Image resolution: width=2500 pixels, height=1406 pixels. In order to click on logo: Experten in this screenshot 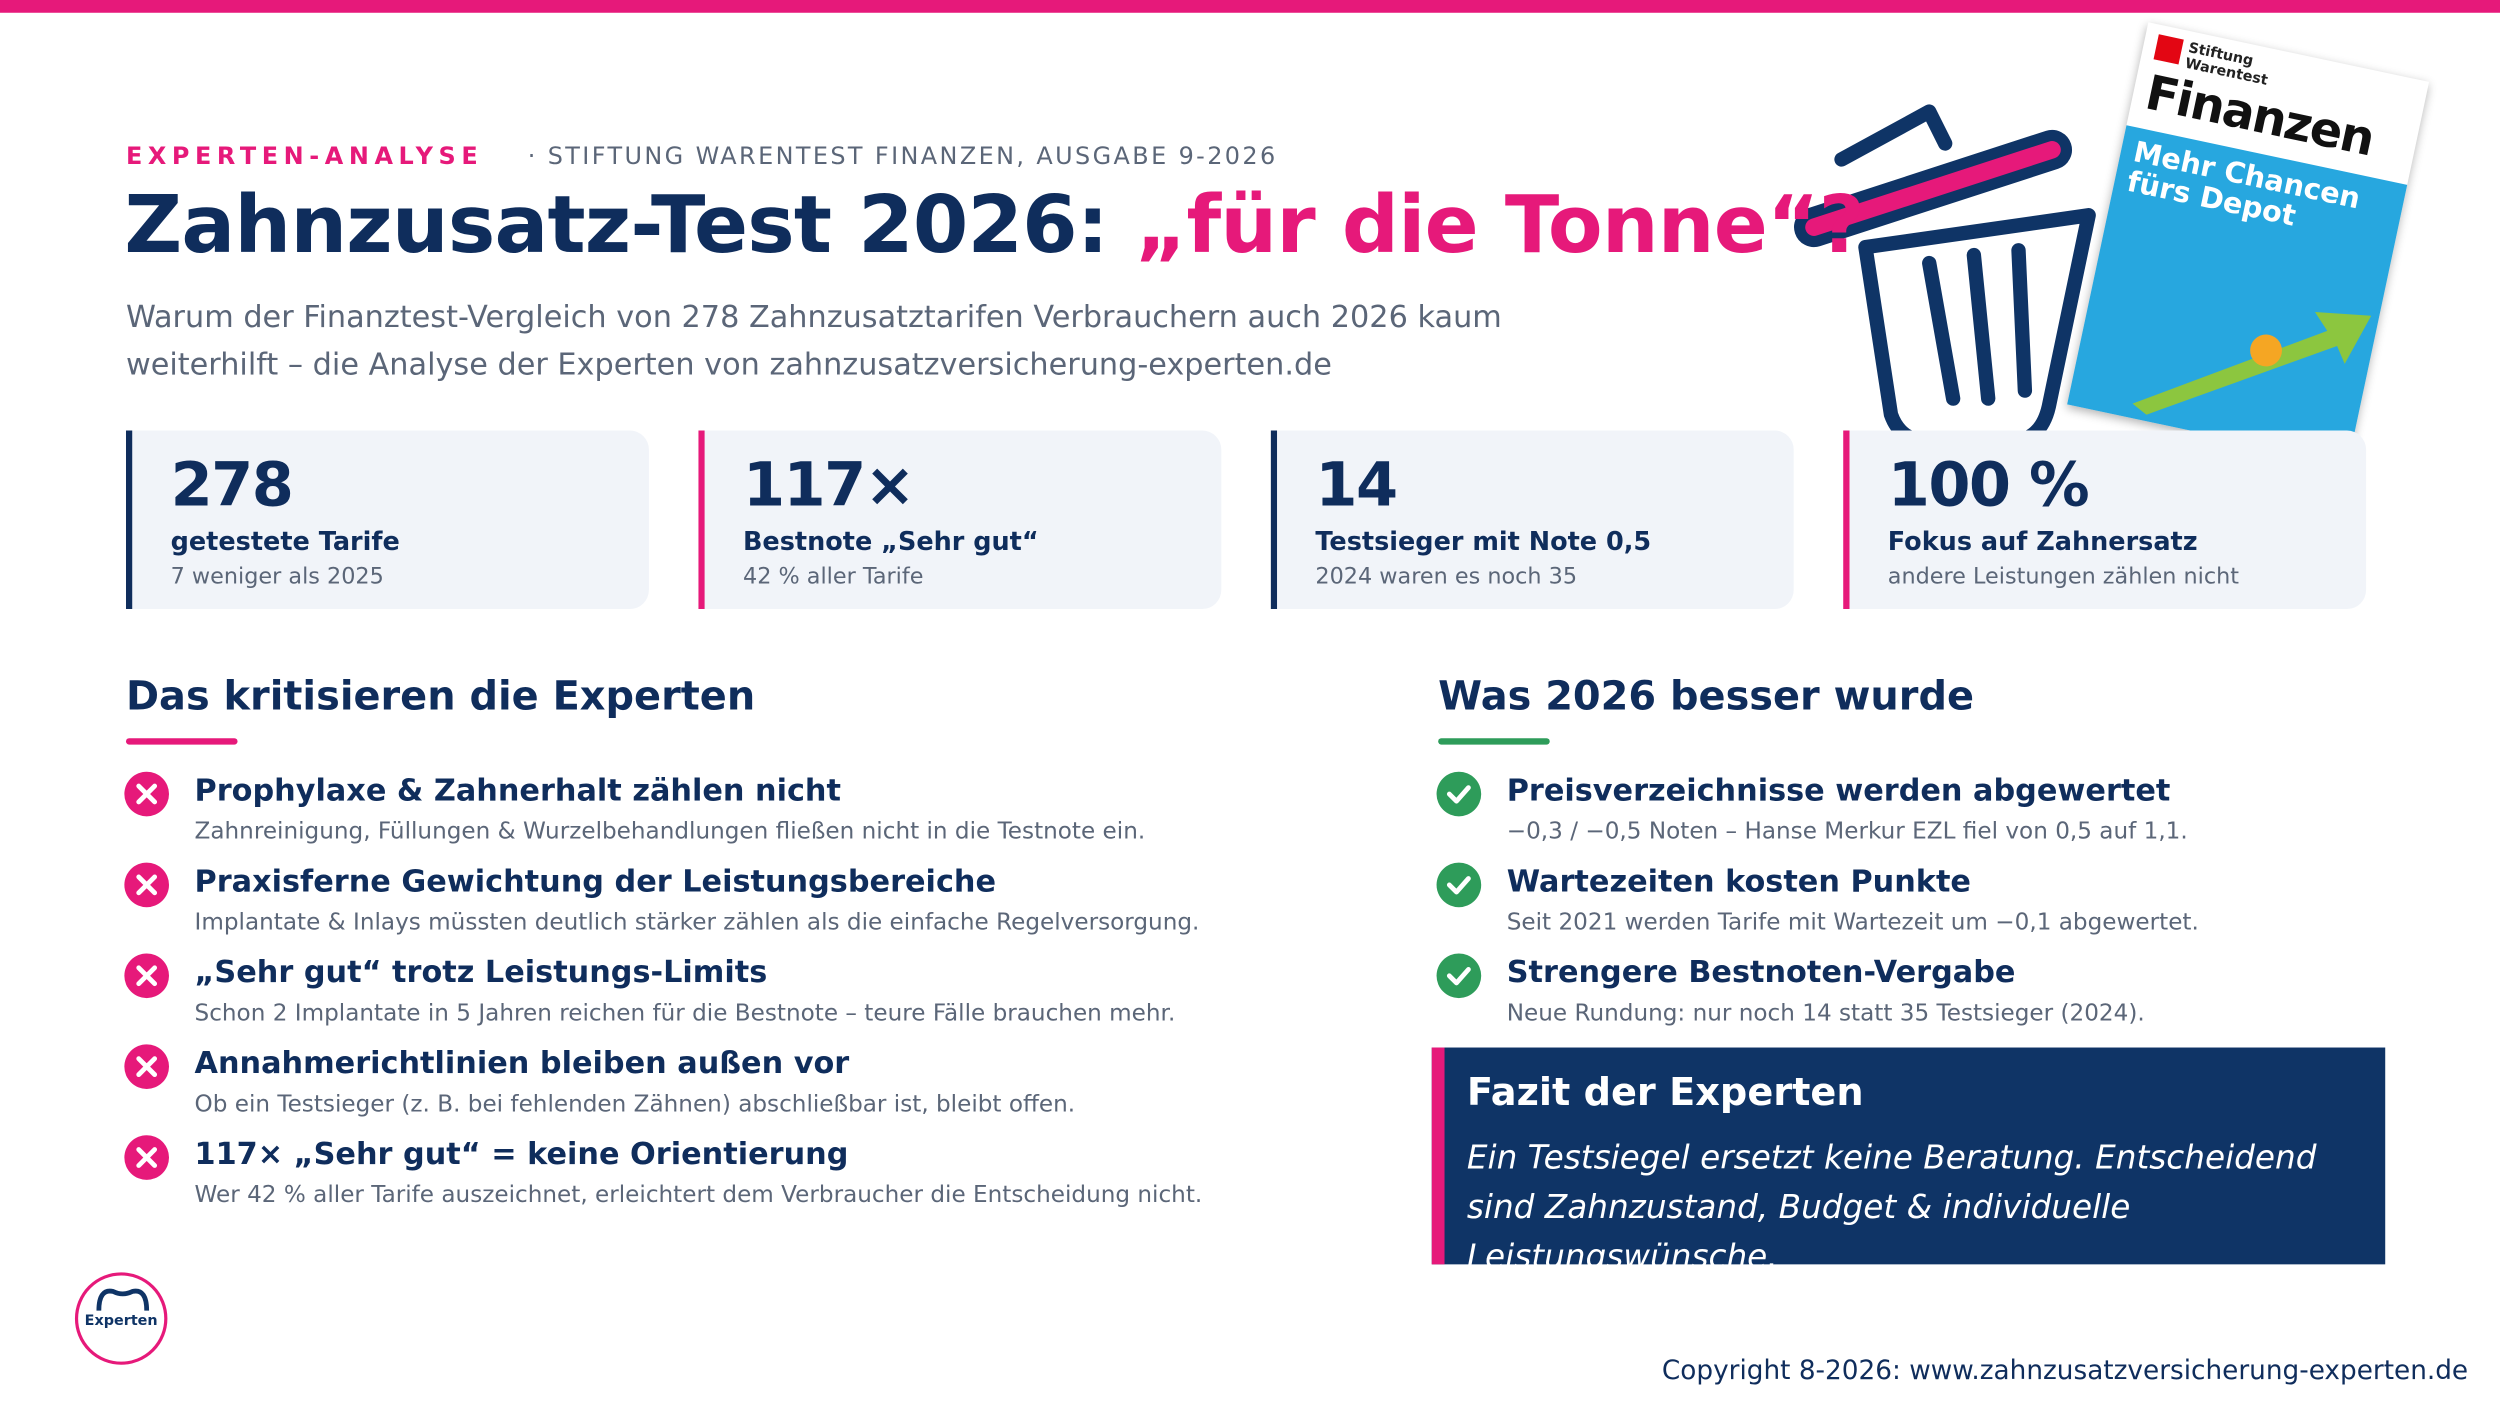, I will do `click(121, 1318)`.